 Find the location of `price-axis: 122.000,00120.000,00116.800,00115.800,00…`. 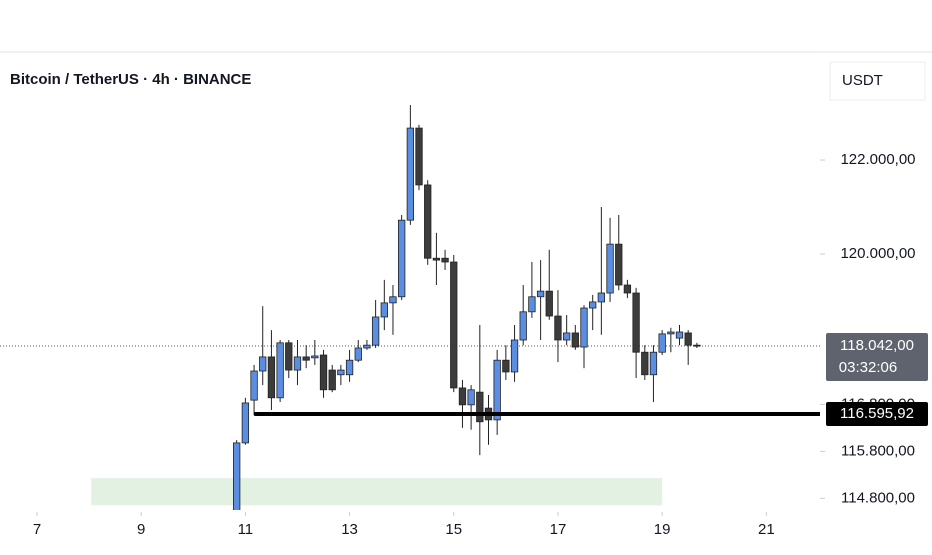

price-axis: 122.000,00120.000,00116.800,00115.800,00… is located at coordinates (874, 328).